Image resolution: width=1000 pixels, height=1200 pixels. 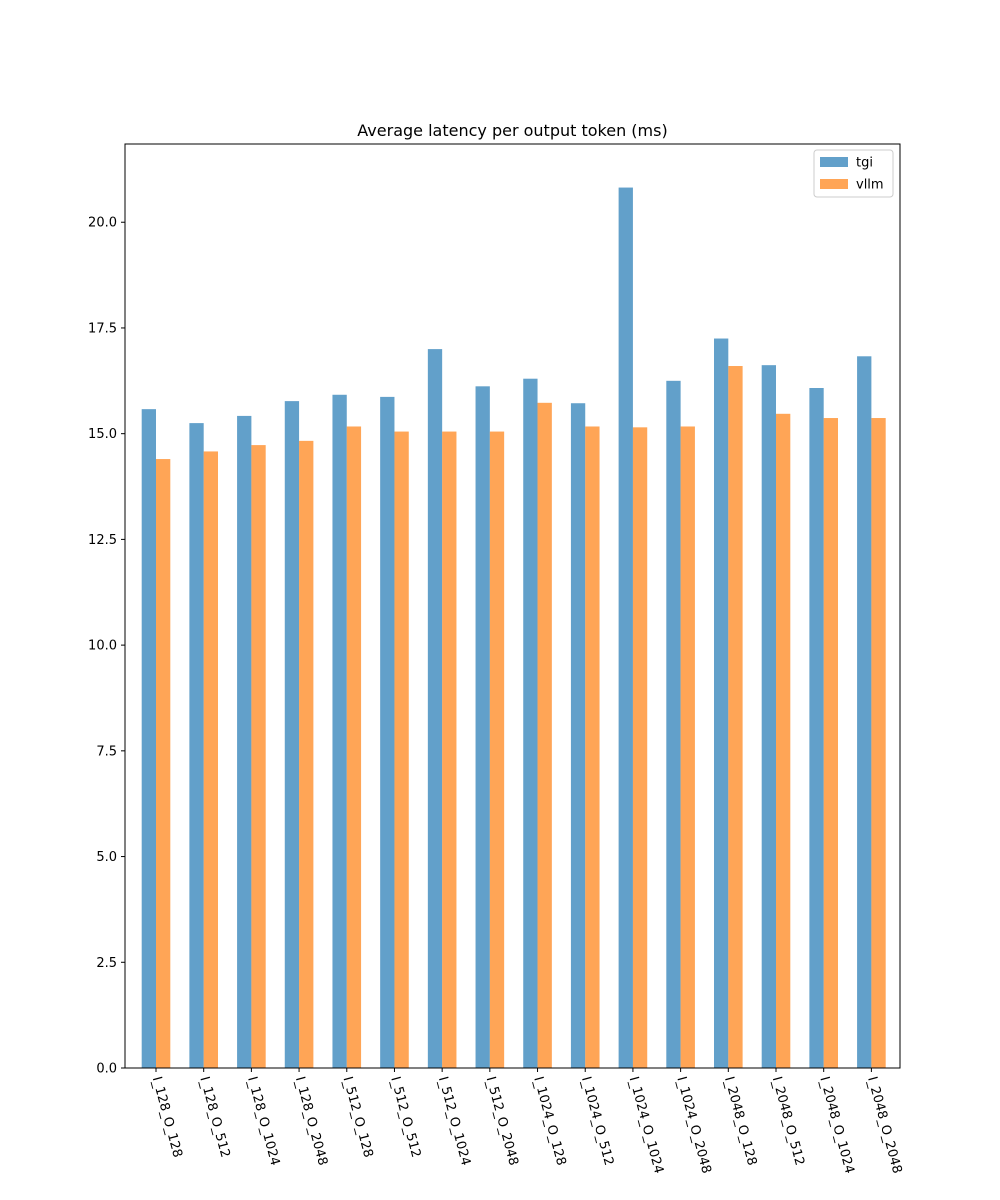 I want to click on x-tick-label: I_1024_O_2048, so click(x=693, y=1125).